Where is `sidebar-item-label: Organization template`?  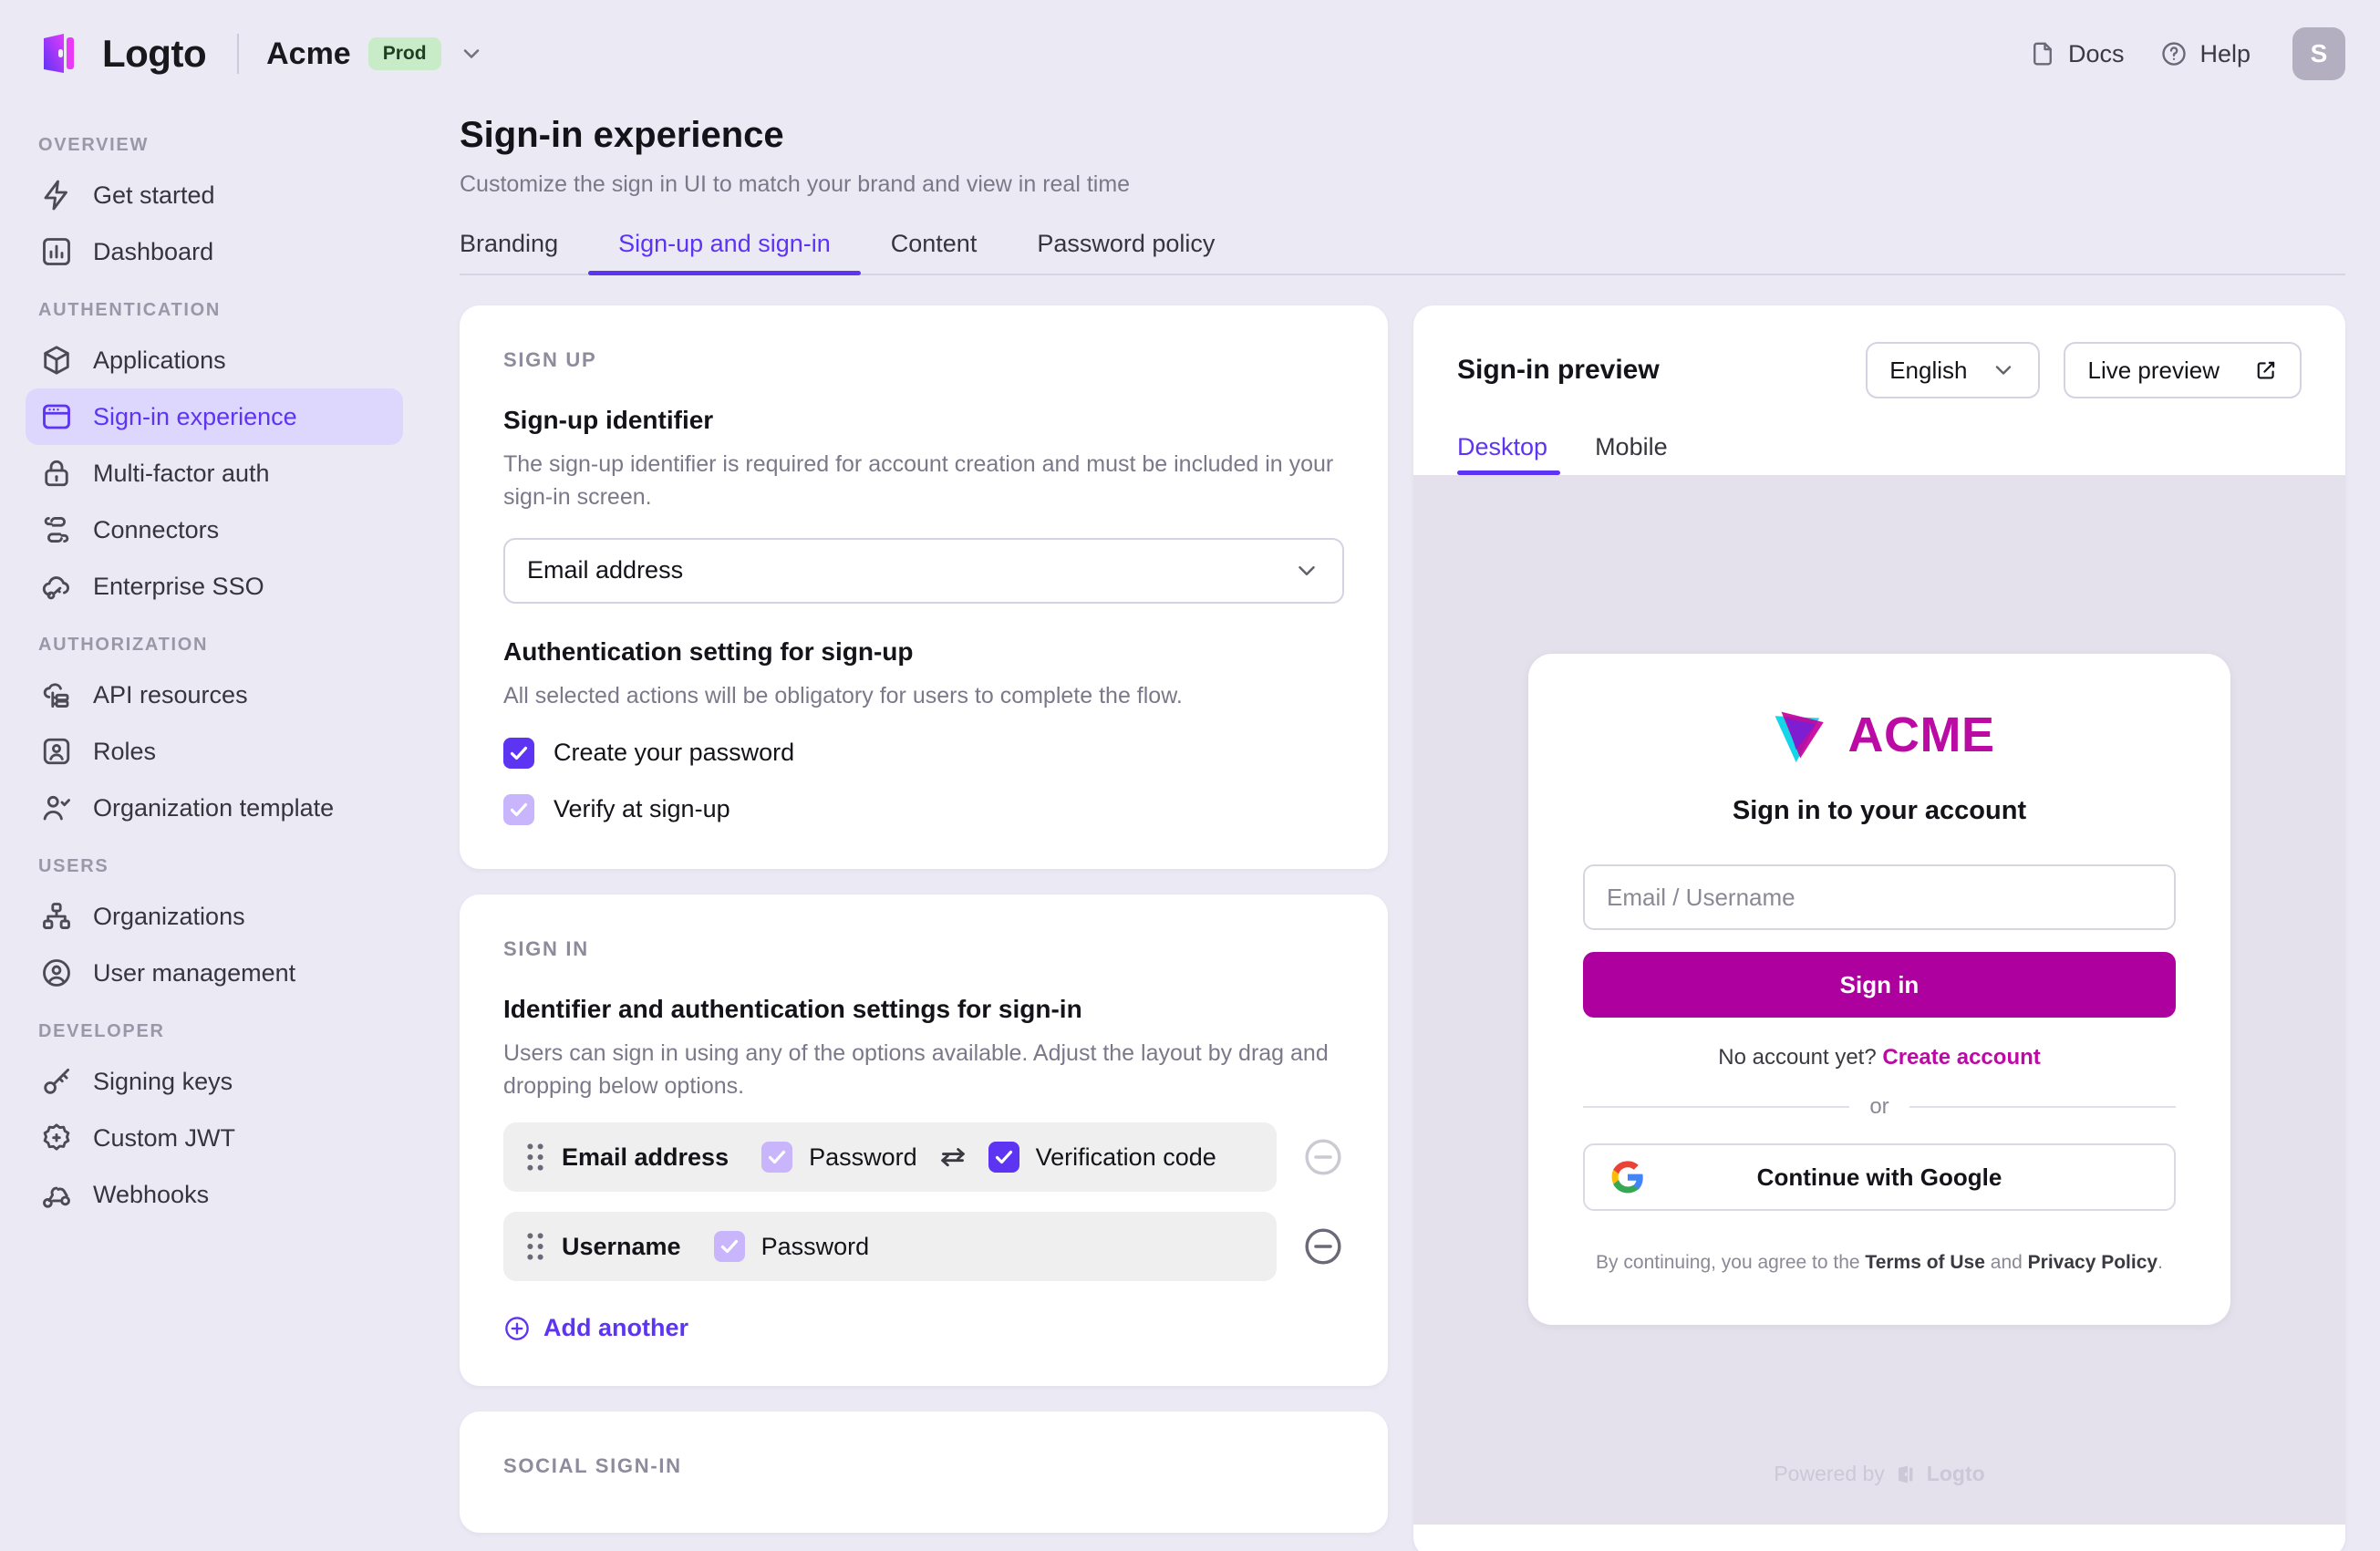
sidebar-item-label: Organization template is located at coordinates (214, 807).